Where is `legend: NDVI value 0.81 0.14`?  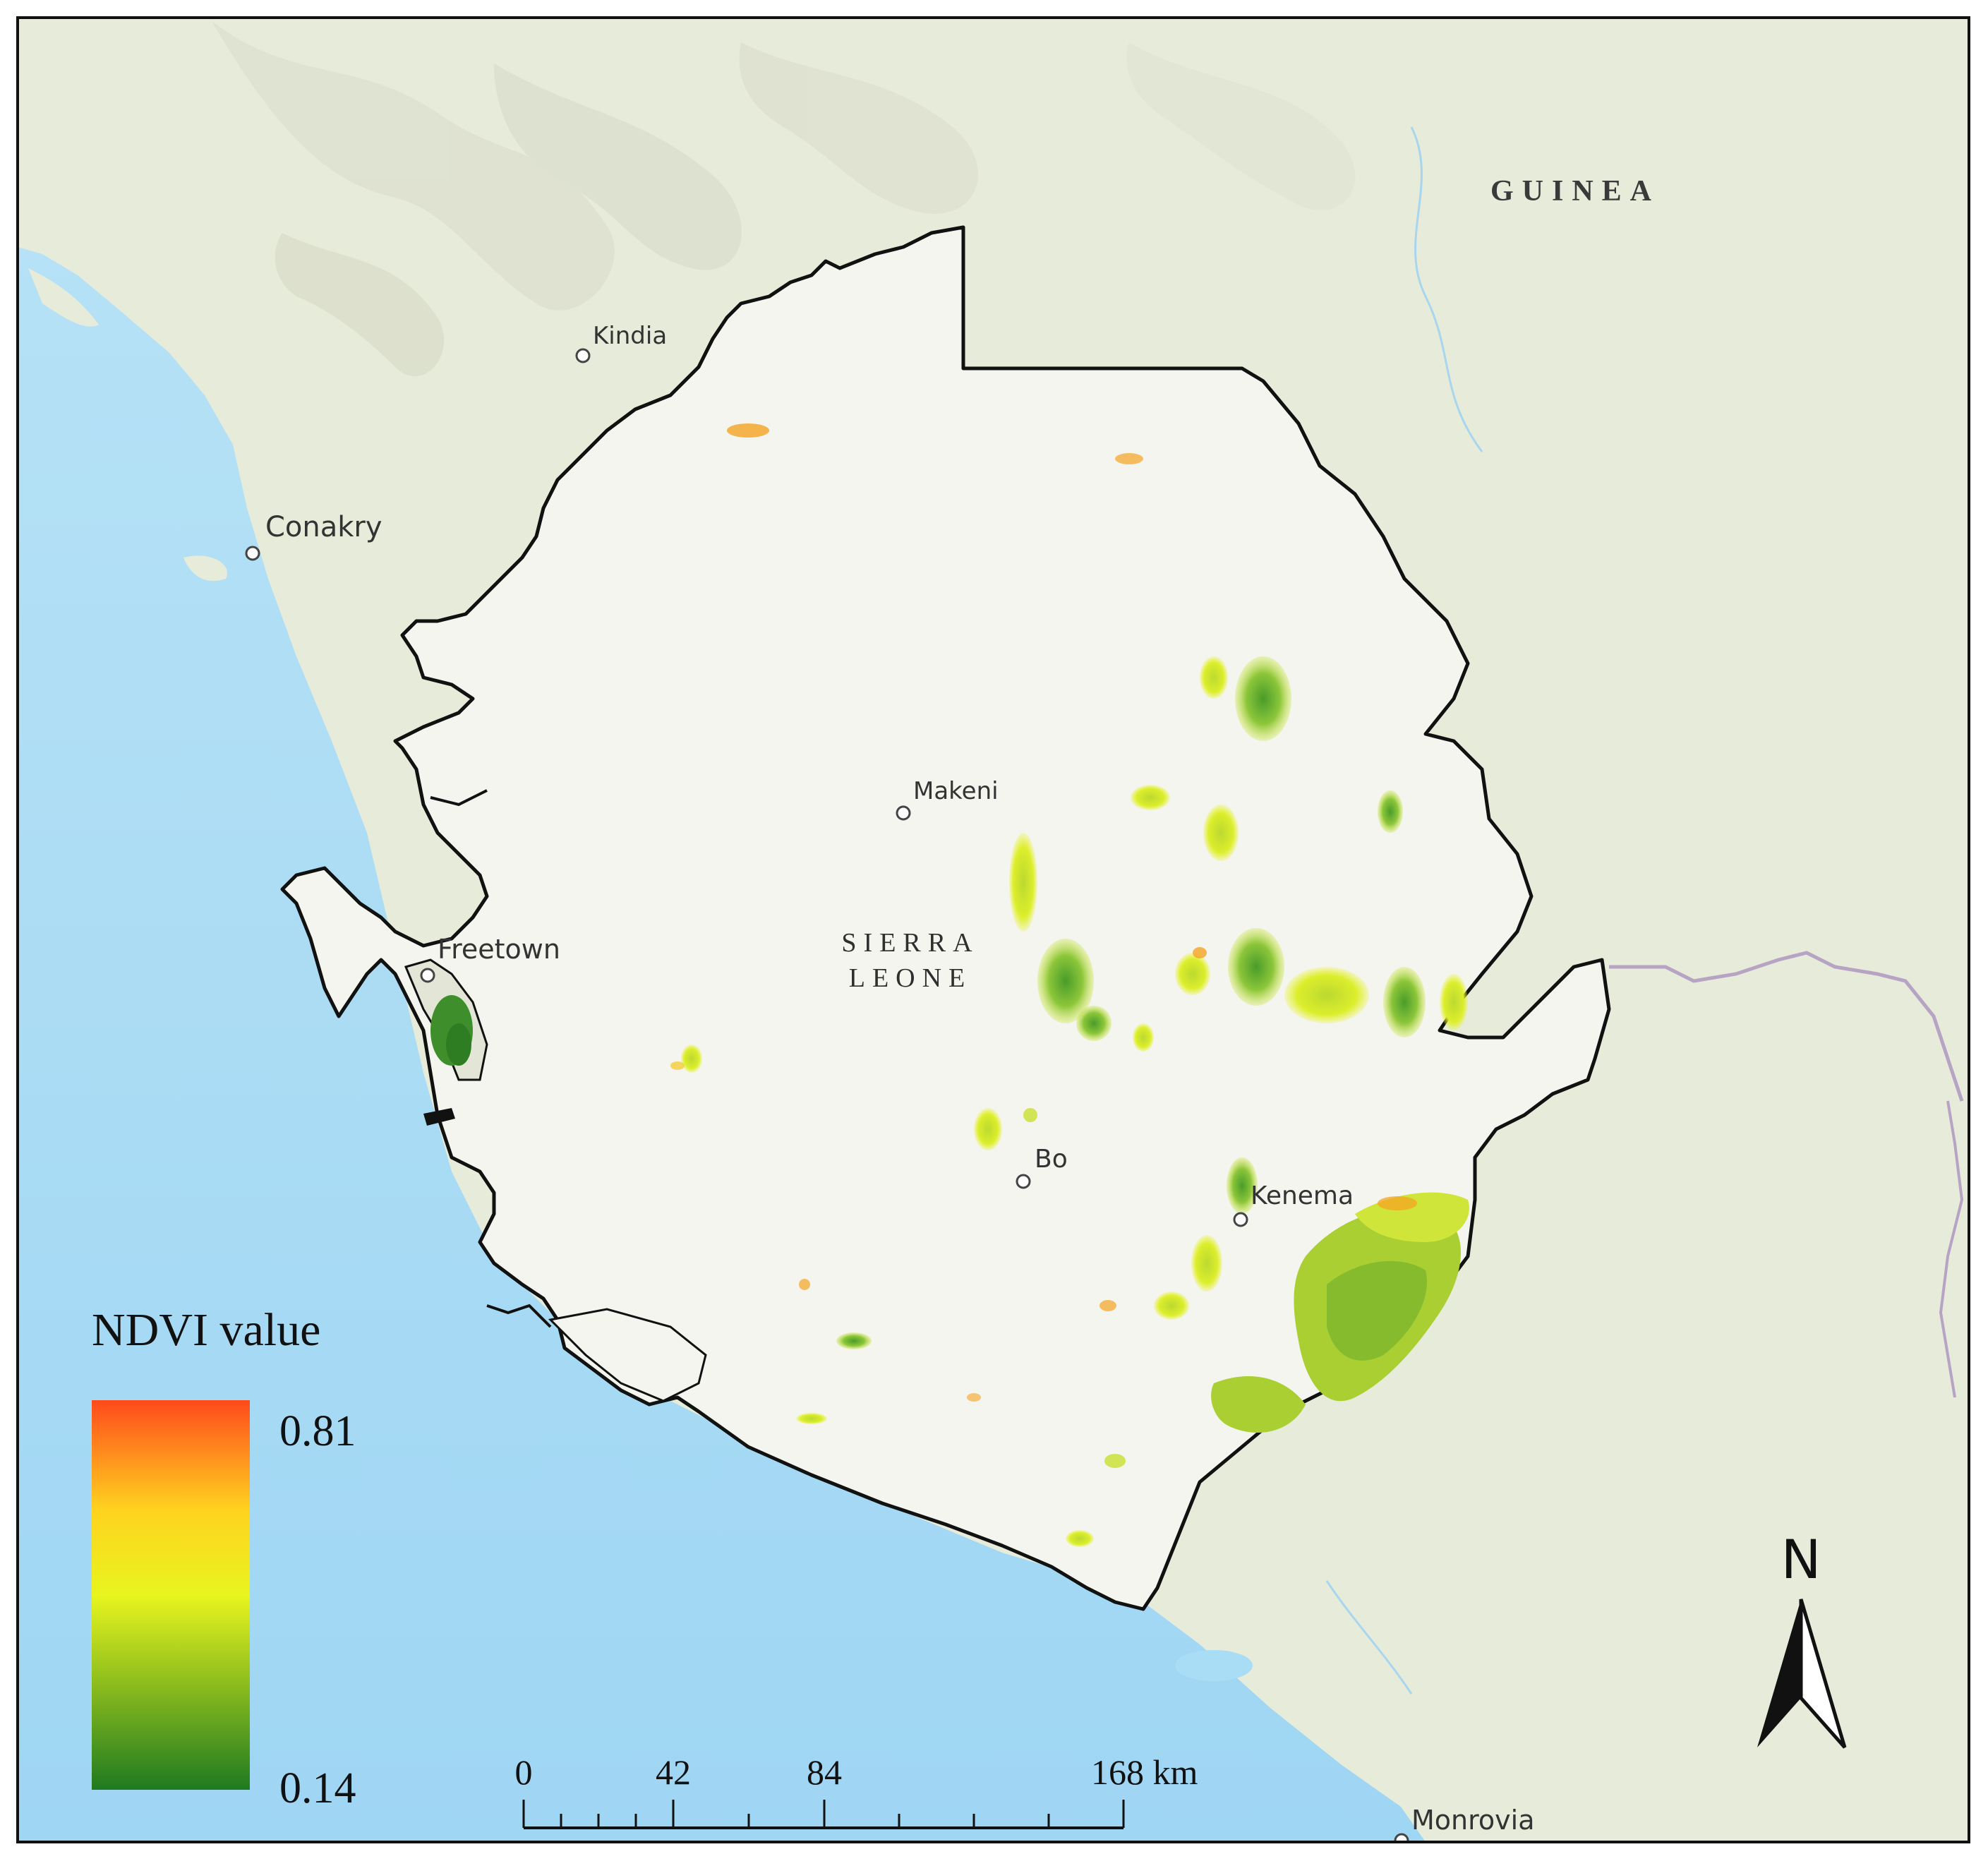 legend: NDVI value 0.81 0.14 is located at coordinates (224, 1558).